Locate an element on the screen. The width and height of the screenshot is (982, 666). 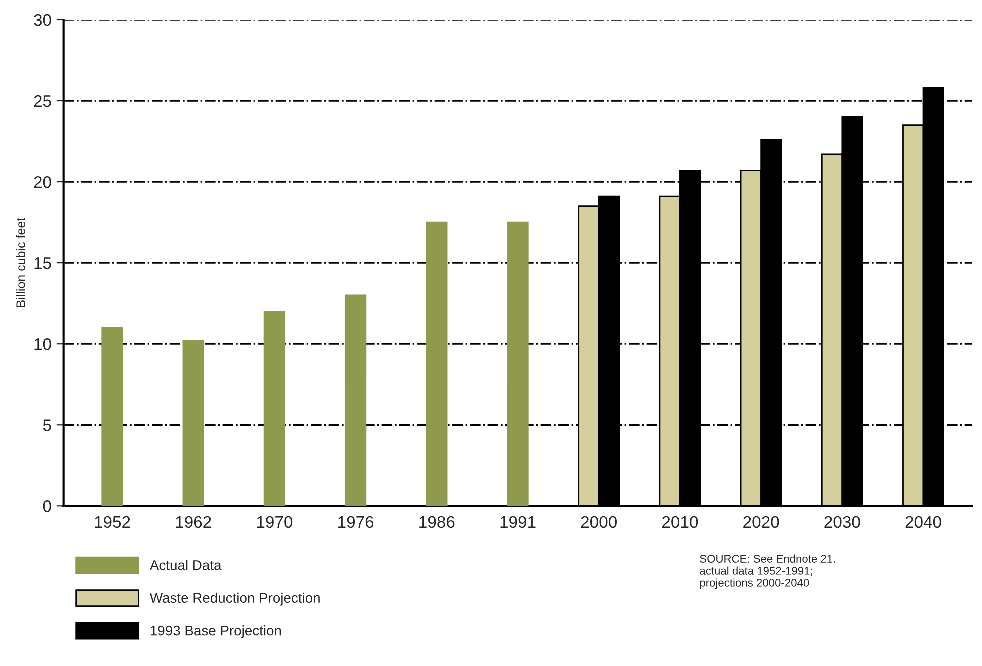
x-tick-label: 2000 is located at coordinates (599, 522).